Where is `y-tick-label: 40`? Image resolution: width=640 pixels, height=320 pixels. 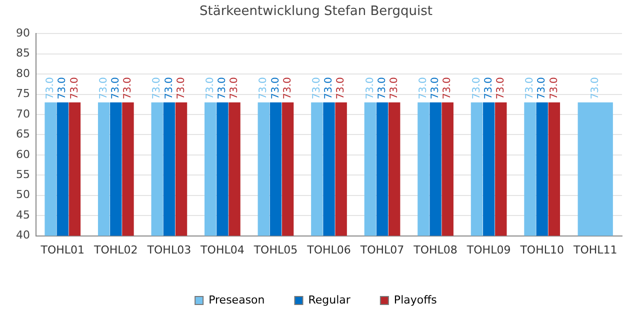
y-tick-label: 40 is located at coordinates (23, 235).